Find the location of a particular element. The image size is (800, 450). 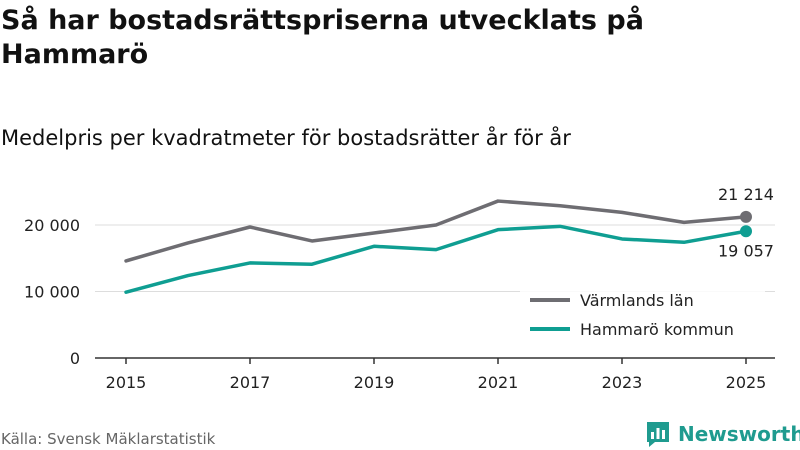

x-tick-label: 2021 is located at coordinates (498, 382).